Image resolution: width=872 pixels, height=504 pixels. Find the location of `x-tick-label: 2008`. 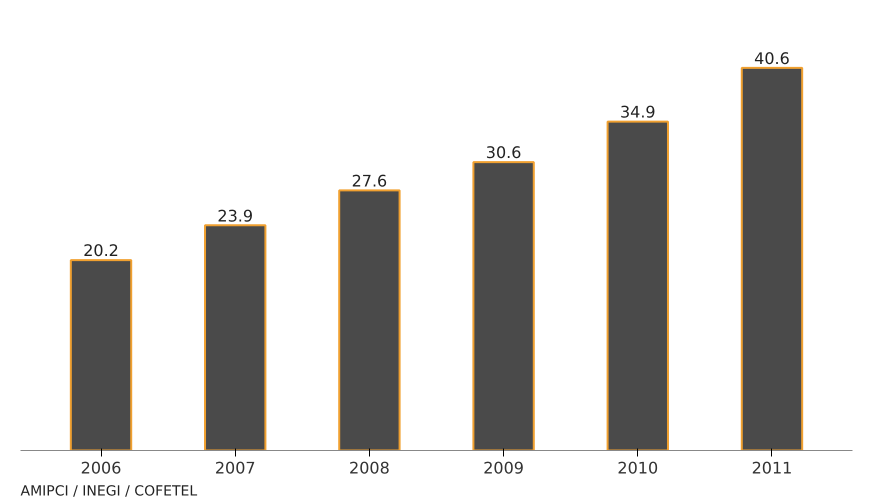

x-tick-label: 2008 is located at coordinates (369, 468).